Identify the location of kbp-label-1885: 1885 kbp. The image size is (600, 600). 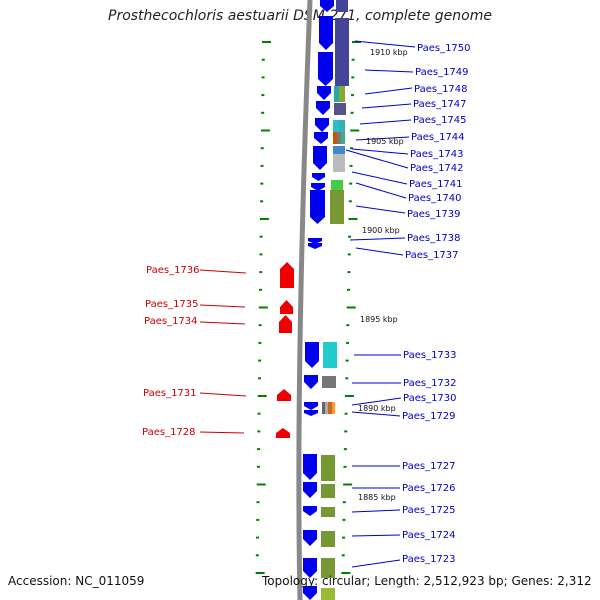
(377, 497).